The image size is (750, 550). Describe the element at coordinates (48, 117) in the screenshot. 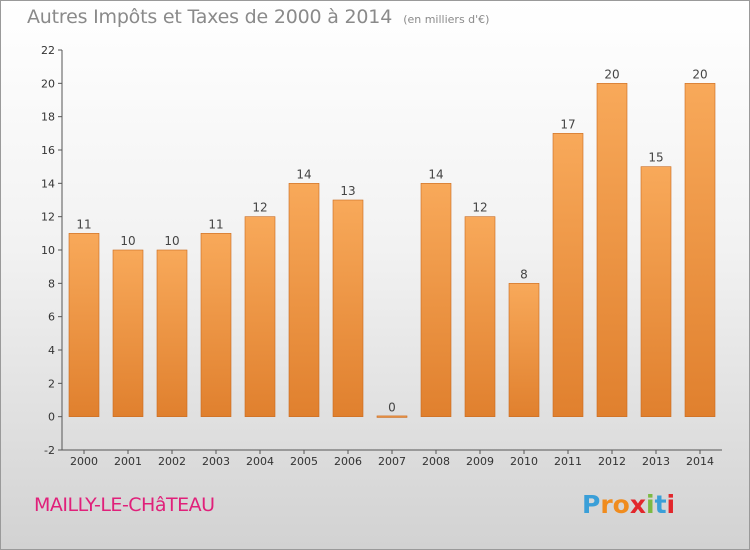

I see `y-tick-label: 18` at that location.